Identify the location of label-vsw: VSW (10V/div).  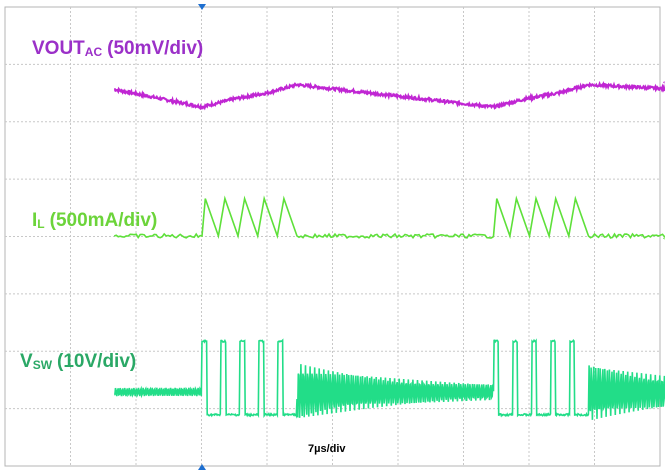
(78, 361).